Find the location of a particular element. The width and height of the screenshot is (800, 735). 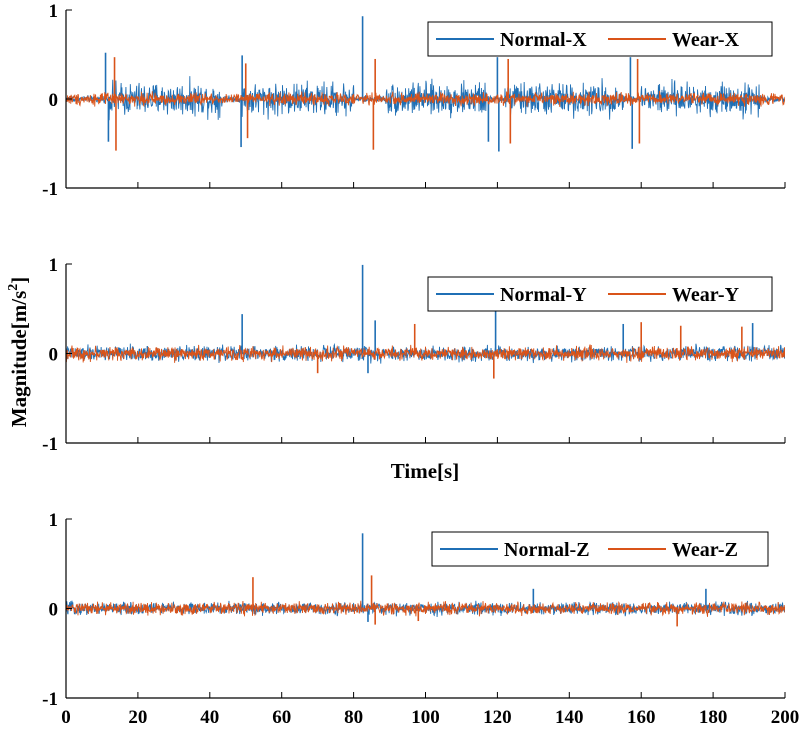

series-normal-y is located at coordinates (425, 353).